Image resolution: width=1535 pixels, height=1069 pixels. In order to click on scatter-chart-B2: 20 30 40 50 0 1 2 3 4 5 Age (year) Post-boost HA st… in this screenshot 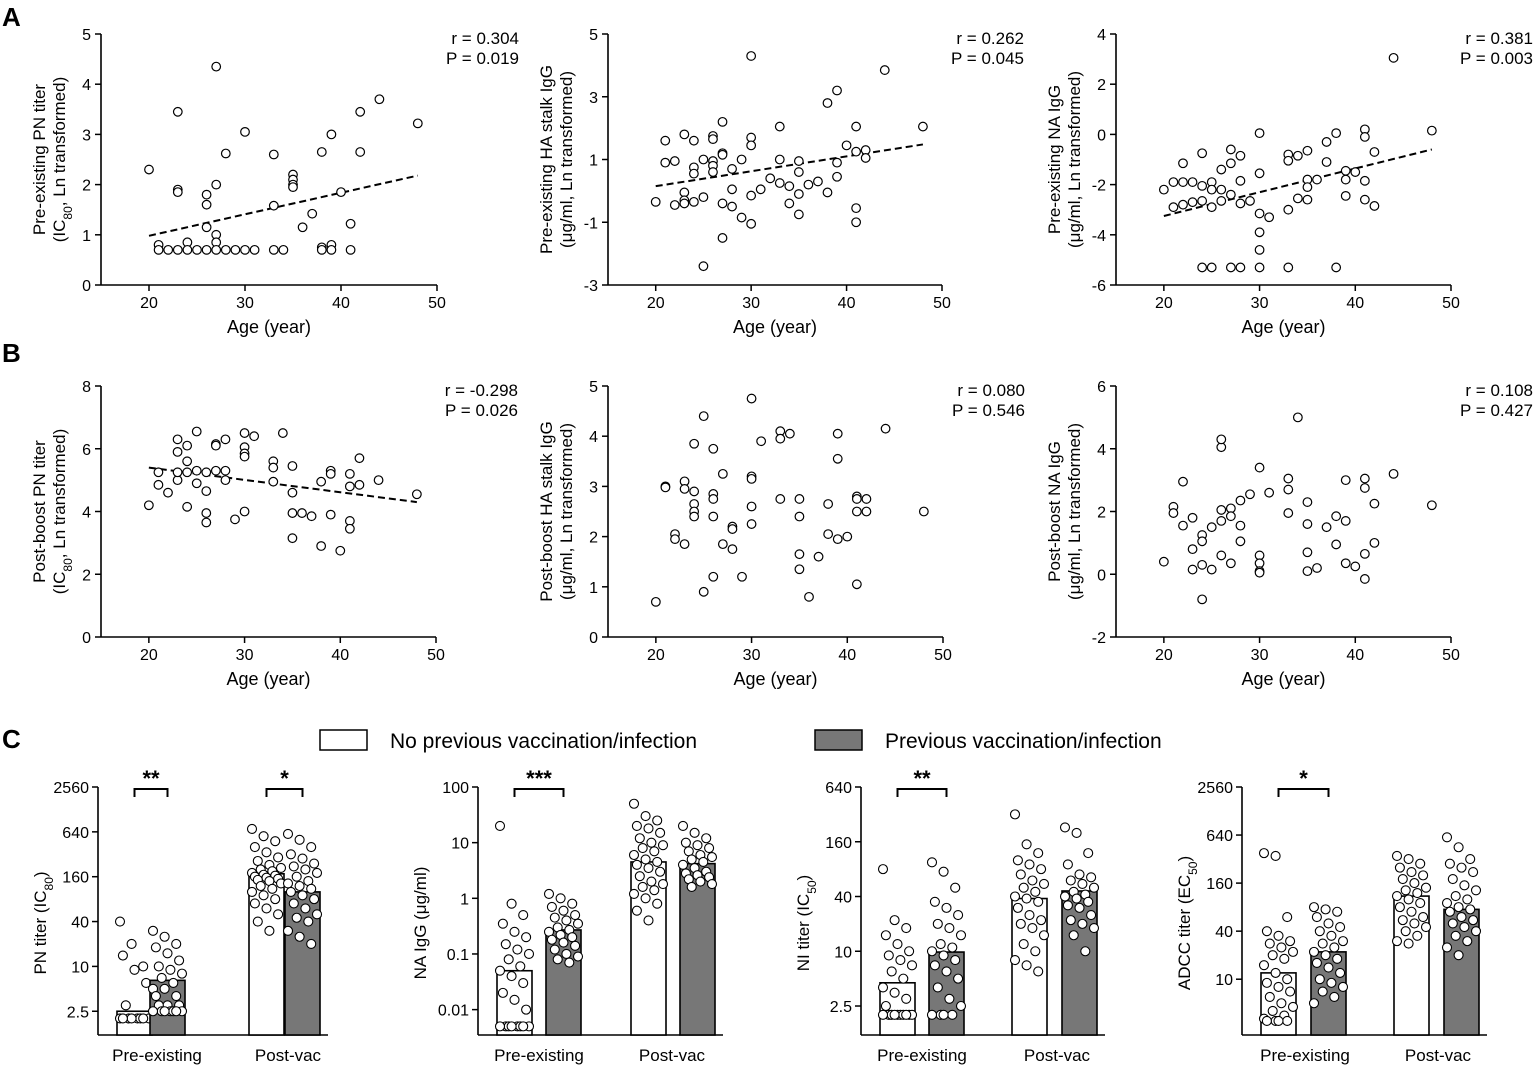, I will do `click(781, 534)`.